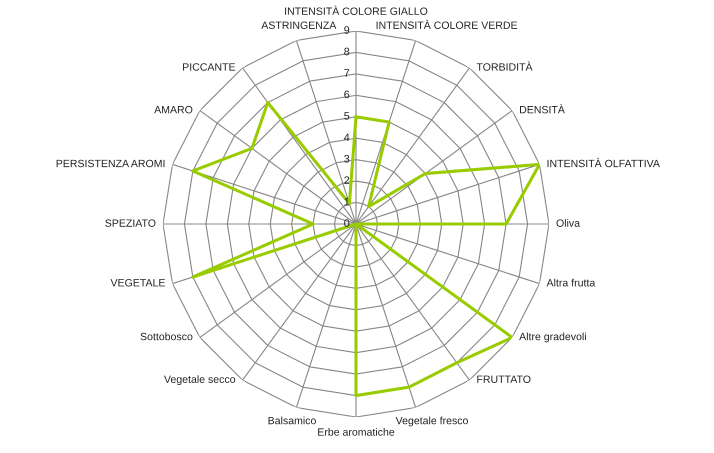  I want to click on y-tick-label: 2, so click(347, 180).